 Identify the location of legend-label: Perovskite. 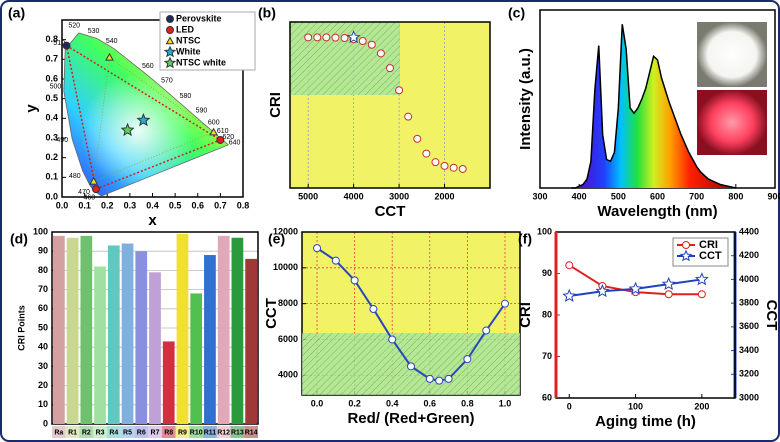
(199, 18).